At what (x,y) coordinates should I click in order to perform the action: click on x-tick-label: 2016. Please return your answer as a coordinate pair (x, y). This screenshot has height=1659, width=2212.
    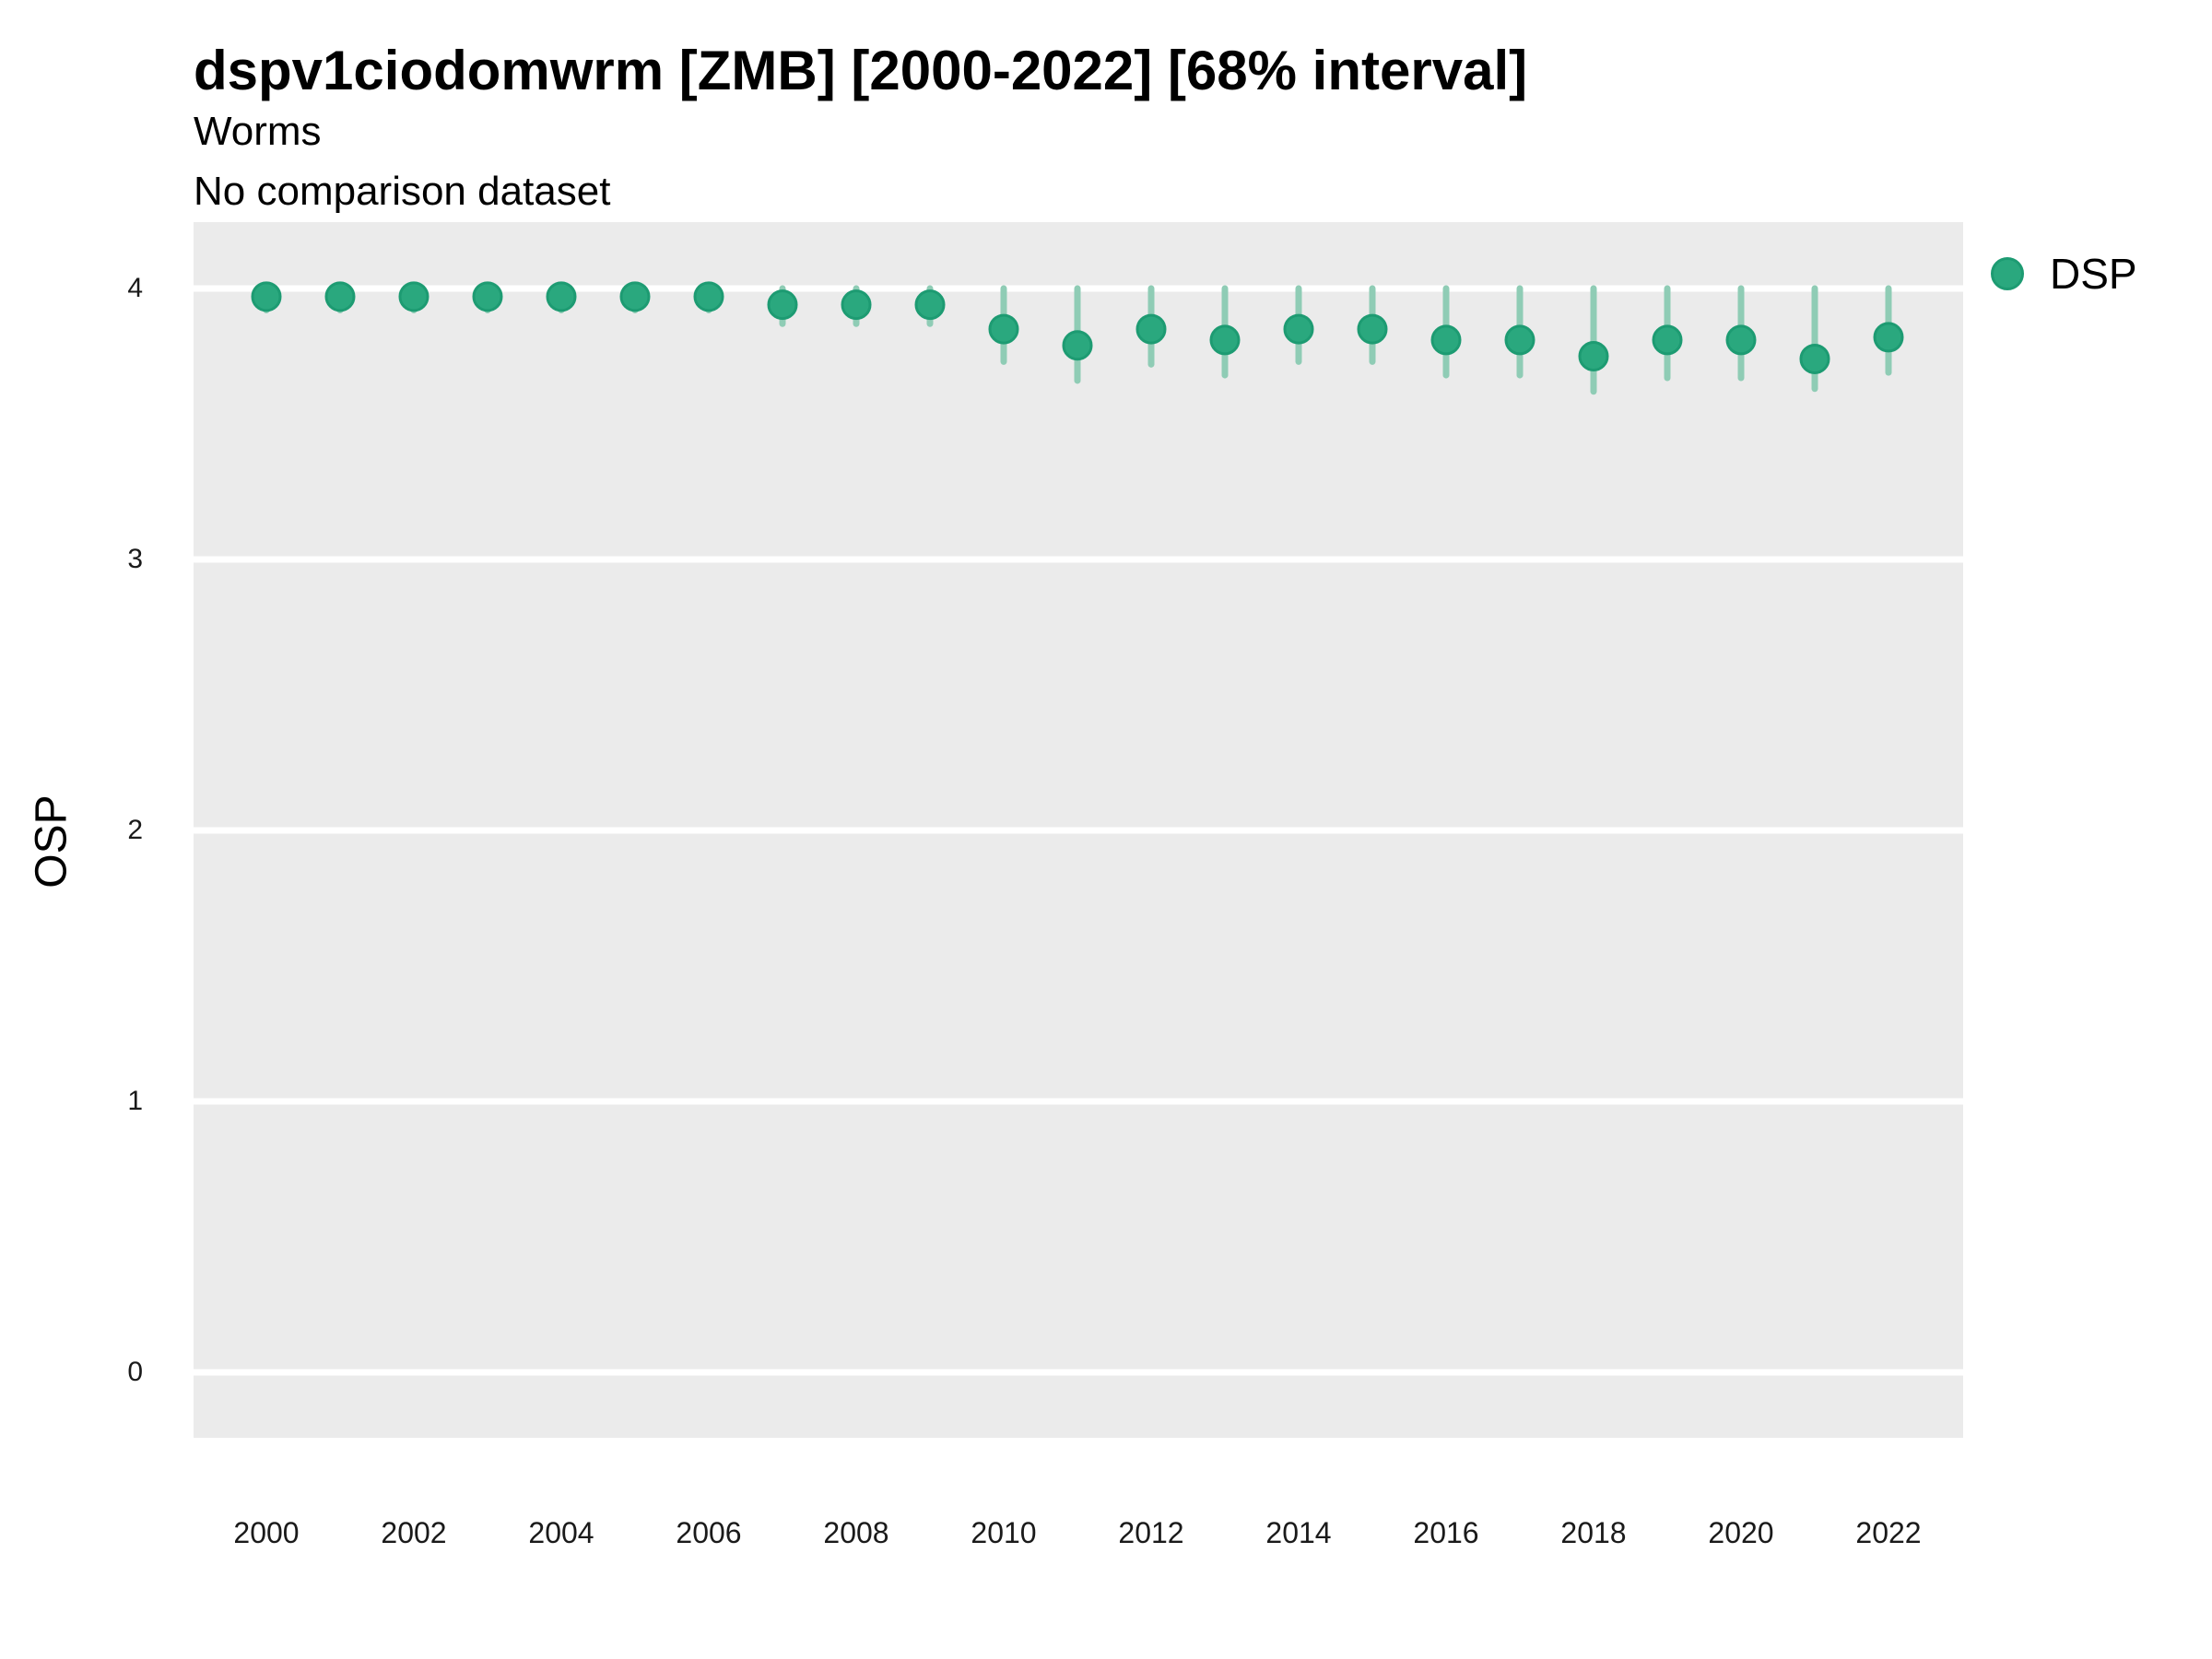
    Looking at the image, I should click on (1446, 1532).